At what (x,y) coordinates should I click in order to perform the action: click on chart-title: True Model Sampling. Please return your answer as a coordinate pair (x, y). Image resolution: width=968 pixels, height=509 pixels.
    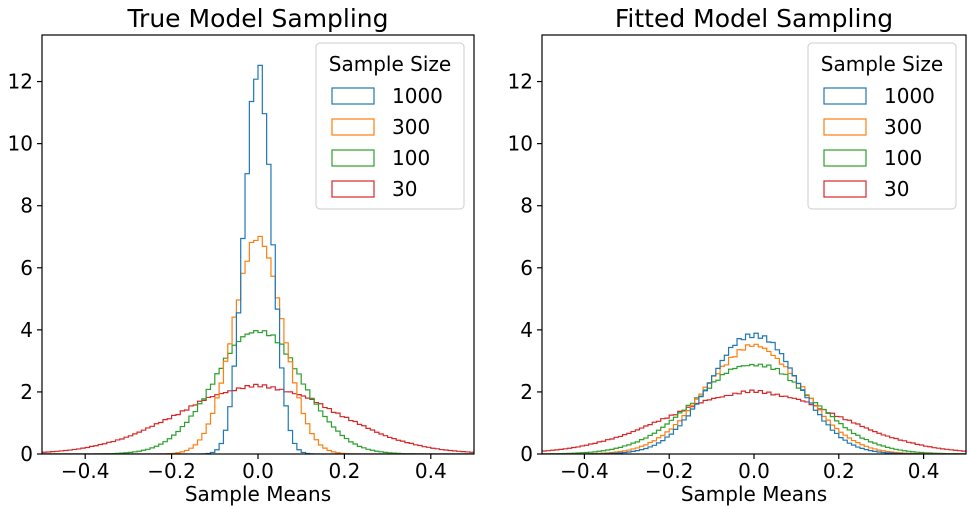
    Looking at the image, I should click on (257, 18).